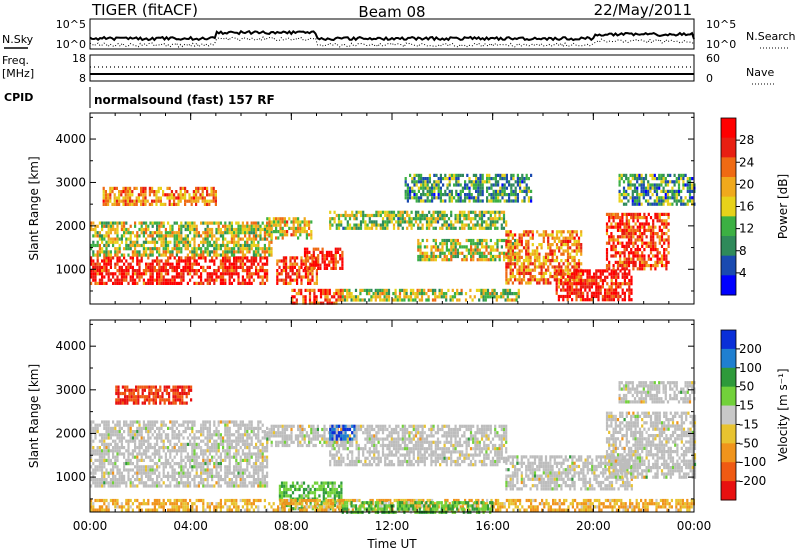 This screenshot has height=554, width=800. Describe the element at coordinates (746, 184) in the screenshot. I see `colorbar-tick-label: 20` at that location.